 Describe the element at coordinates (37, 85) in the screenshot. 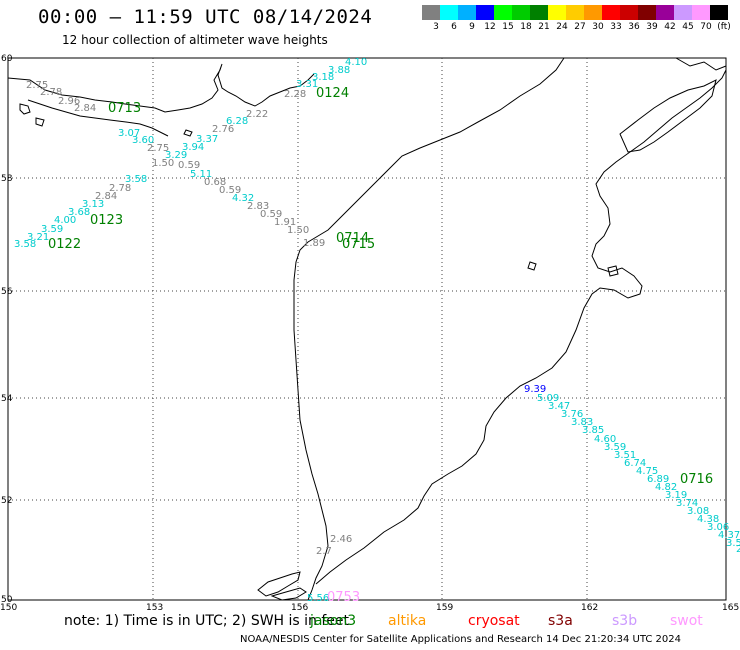

I see `swh-value-label: 2.75` at that location.